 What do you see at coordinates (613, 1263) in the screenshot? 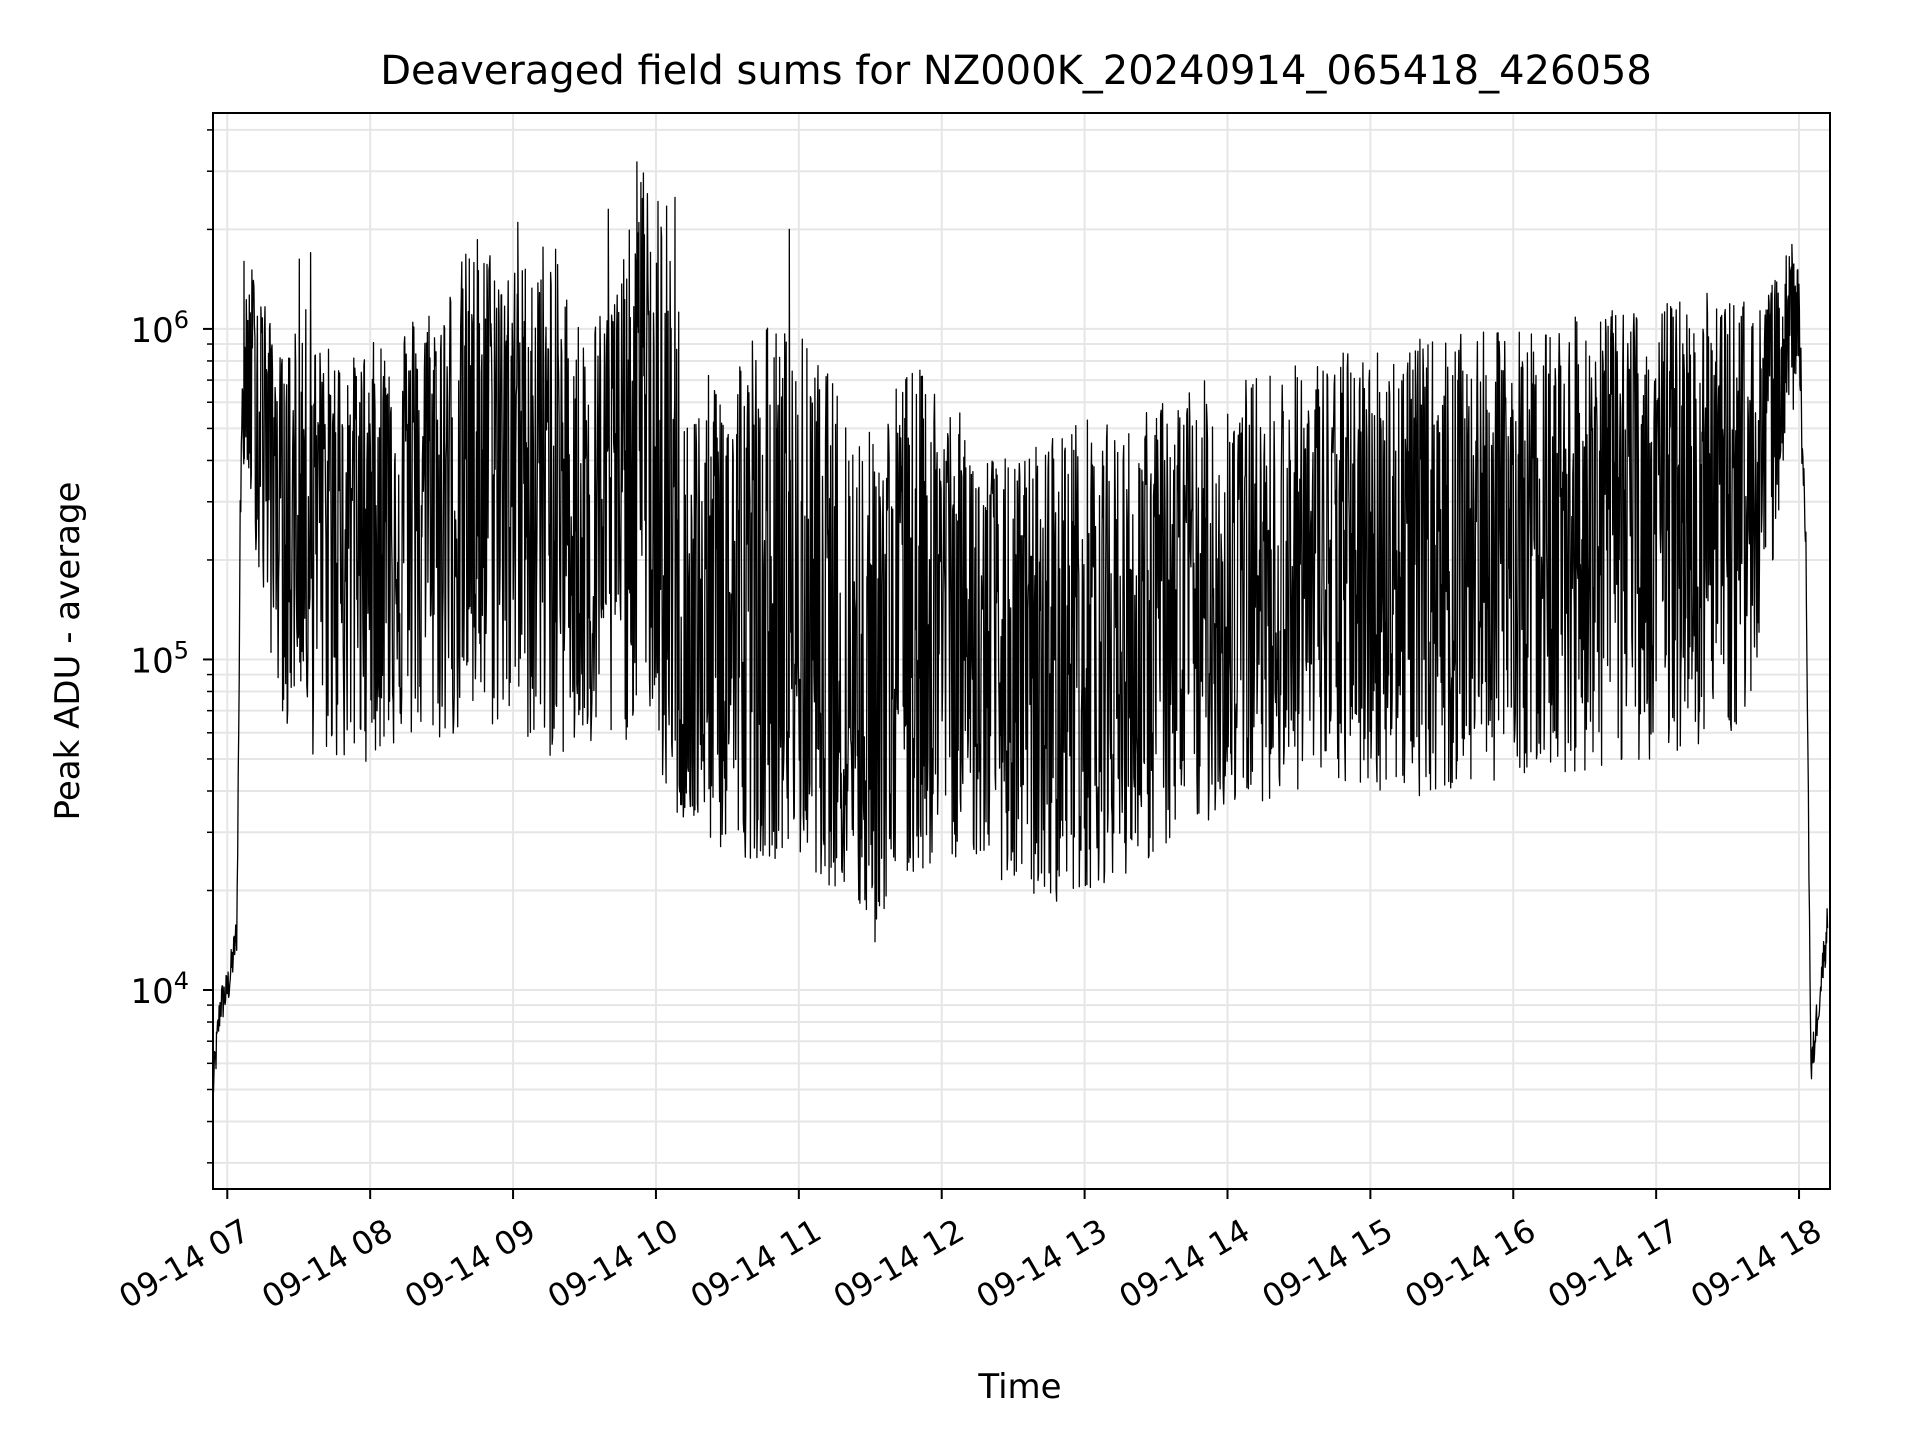
I see `x-tick-label: 09-14 10` at bounding box center [613, 1263].